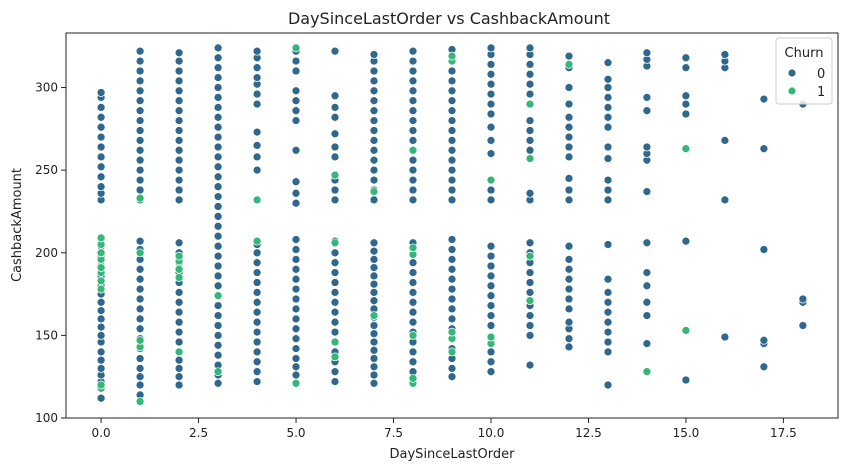 This screenshot has height=470, width=850. Describe the element at coordinates (588, 433) in the screenshot. I see `x-tick-label: 12.5` at that location.